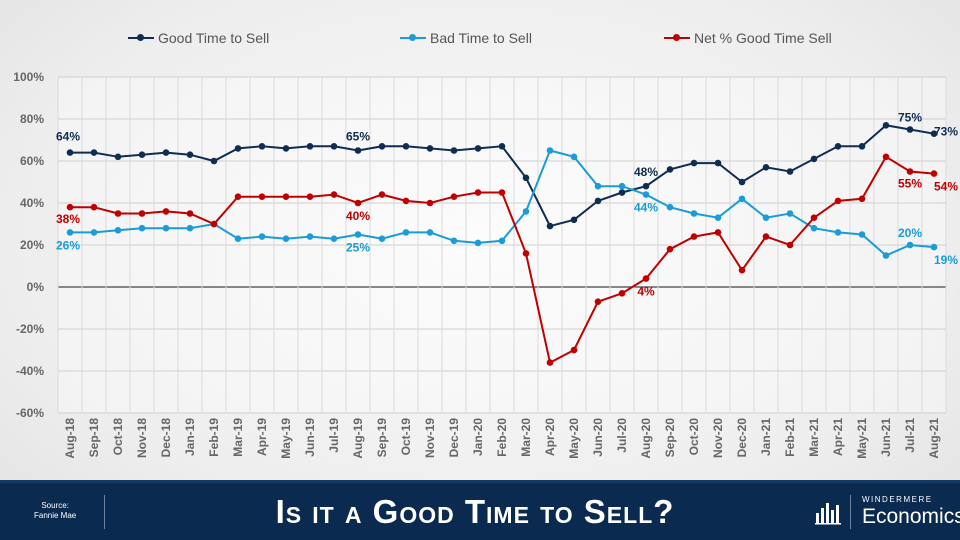 This screenshot has width=960, height=540. I want to click on data-label: 54%, so click(946, 187).